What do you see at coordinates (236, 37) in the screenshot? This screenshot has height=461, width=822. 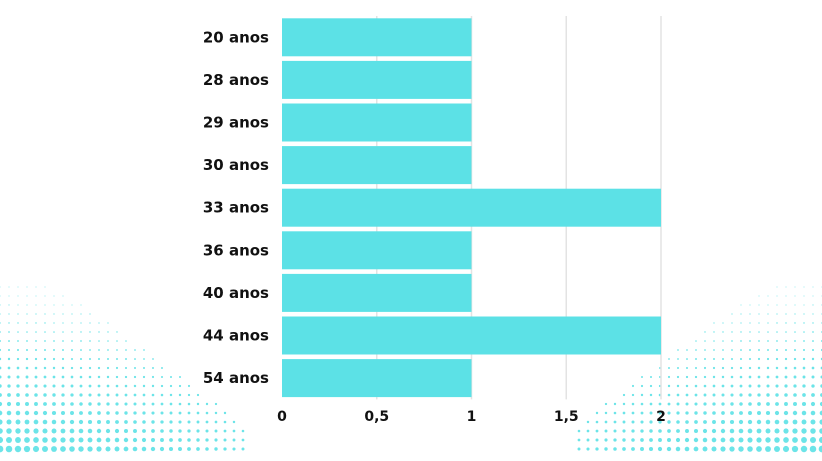 I see `category-label: 20 anos` at bounding box center [236, 37].